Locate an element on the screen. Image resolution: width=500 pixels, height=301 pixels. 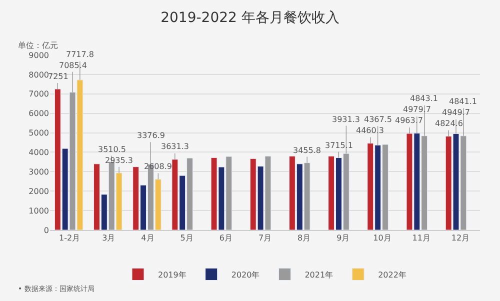
data-label: 3510.5 is located at coordinates (112, 149).